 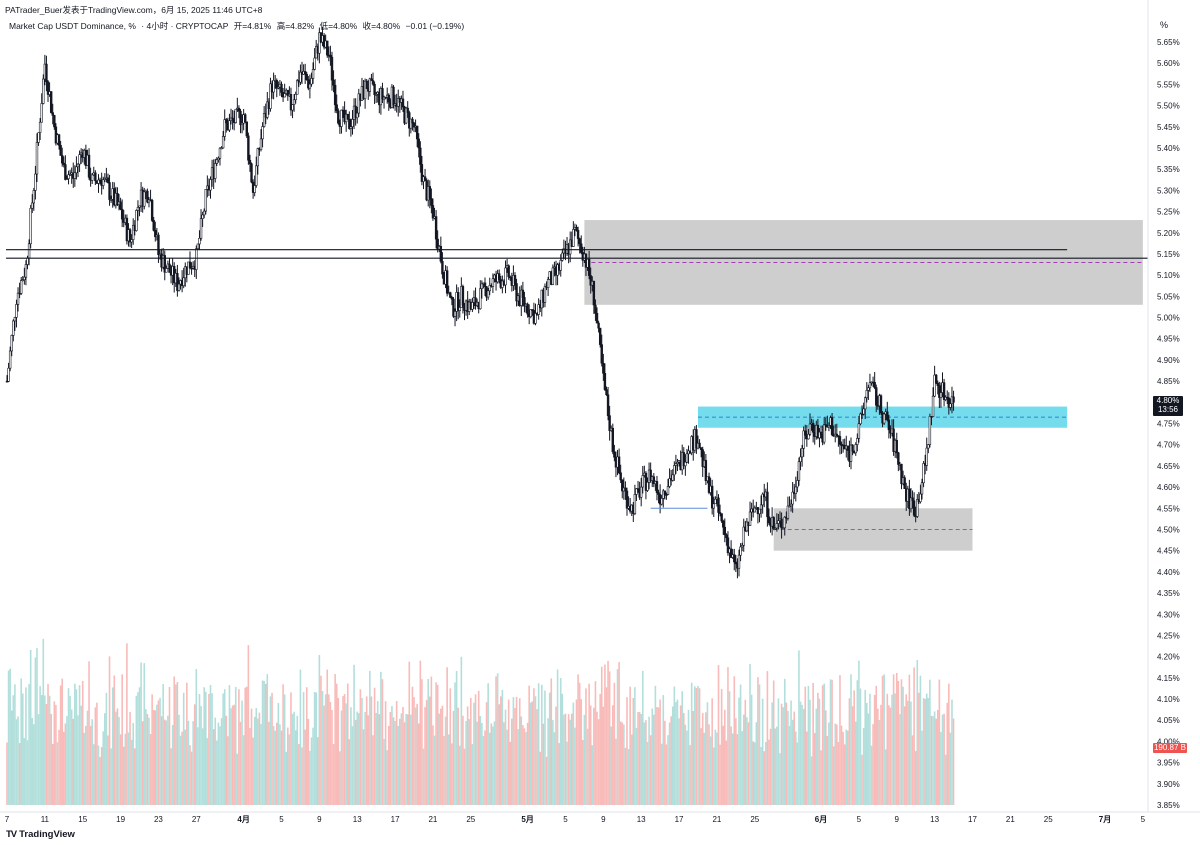 What do you see at coordinates (1168, 699) in the screenshot?
I see `price-tick-label: 4.10%` at bounding box center [1168, 699].